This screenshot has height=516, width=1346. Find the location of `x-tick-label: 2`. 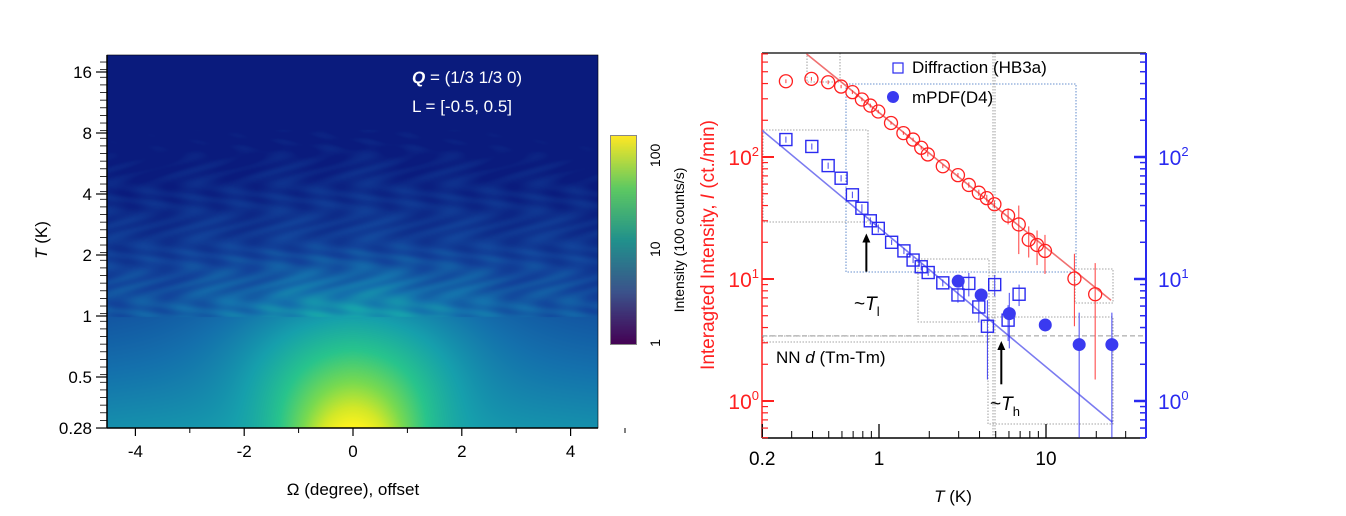

x-tick-label: 2 is located at coordinates (461, 451).